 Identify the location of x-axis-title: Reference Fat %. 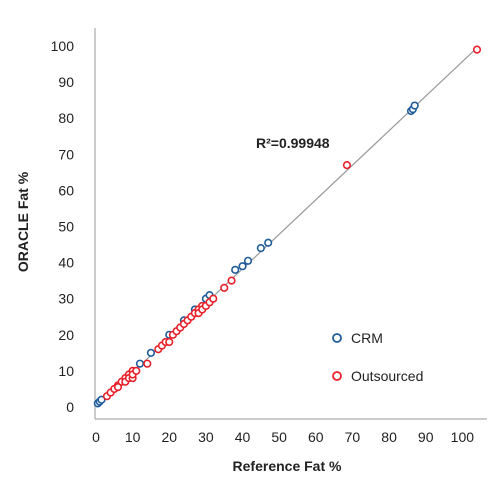
(287, 466).